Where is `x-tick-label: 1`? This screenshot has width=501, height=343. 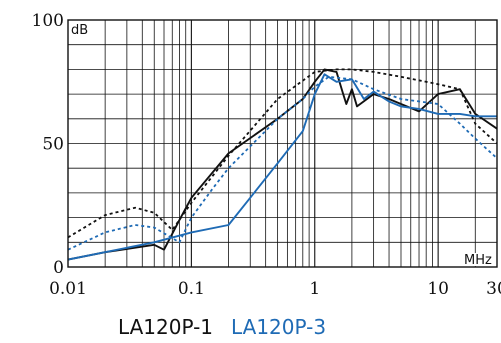 x-tick-label: 1 is located at coordinates (314, 289).